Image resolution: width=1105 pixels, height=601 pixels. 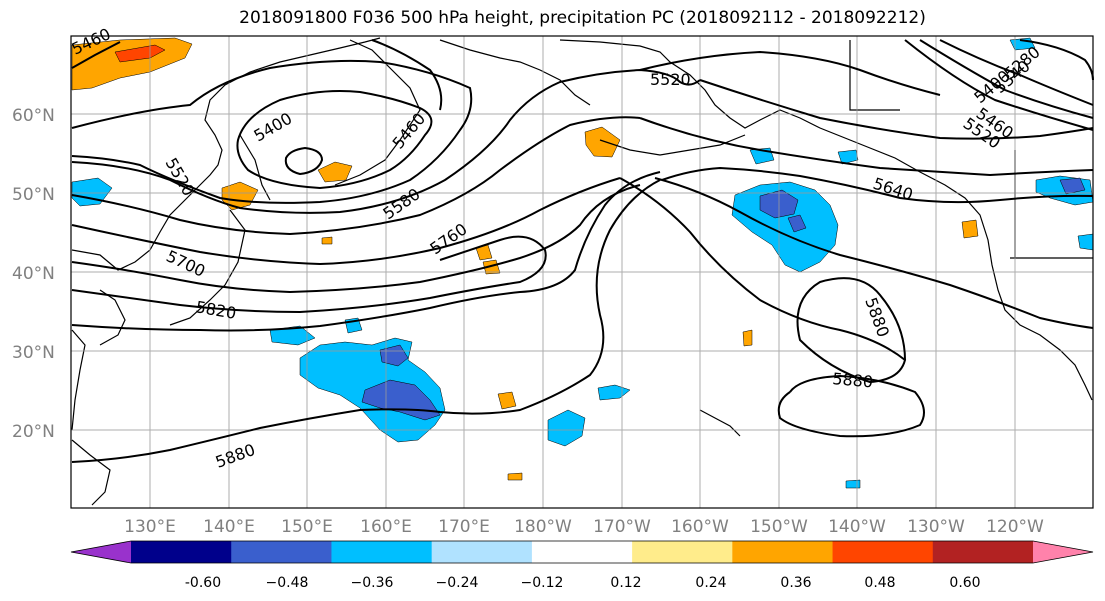 I want to click on contour-5460-nw, so click(x=96, y=55).